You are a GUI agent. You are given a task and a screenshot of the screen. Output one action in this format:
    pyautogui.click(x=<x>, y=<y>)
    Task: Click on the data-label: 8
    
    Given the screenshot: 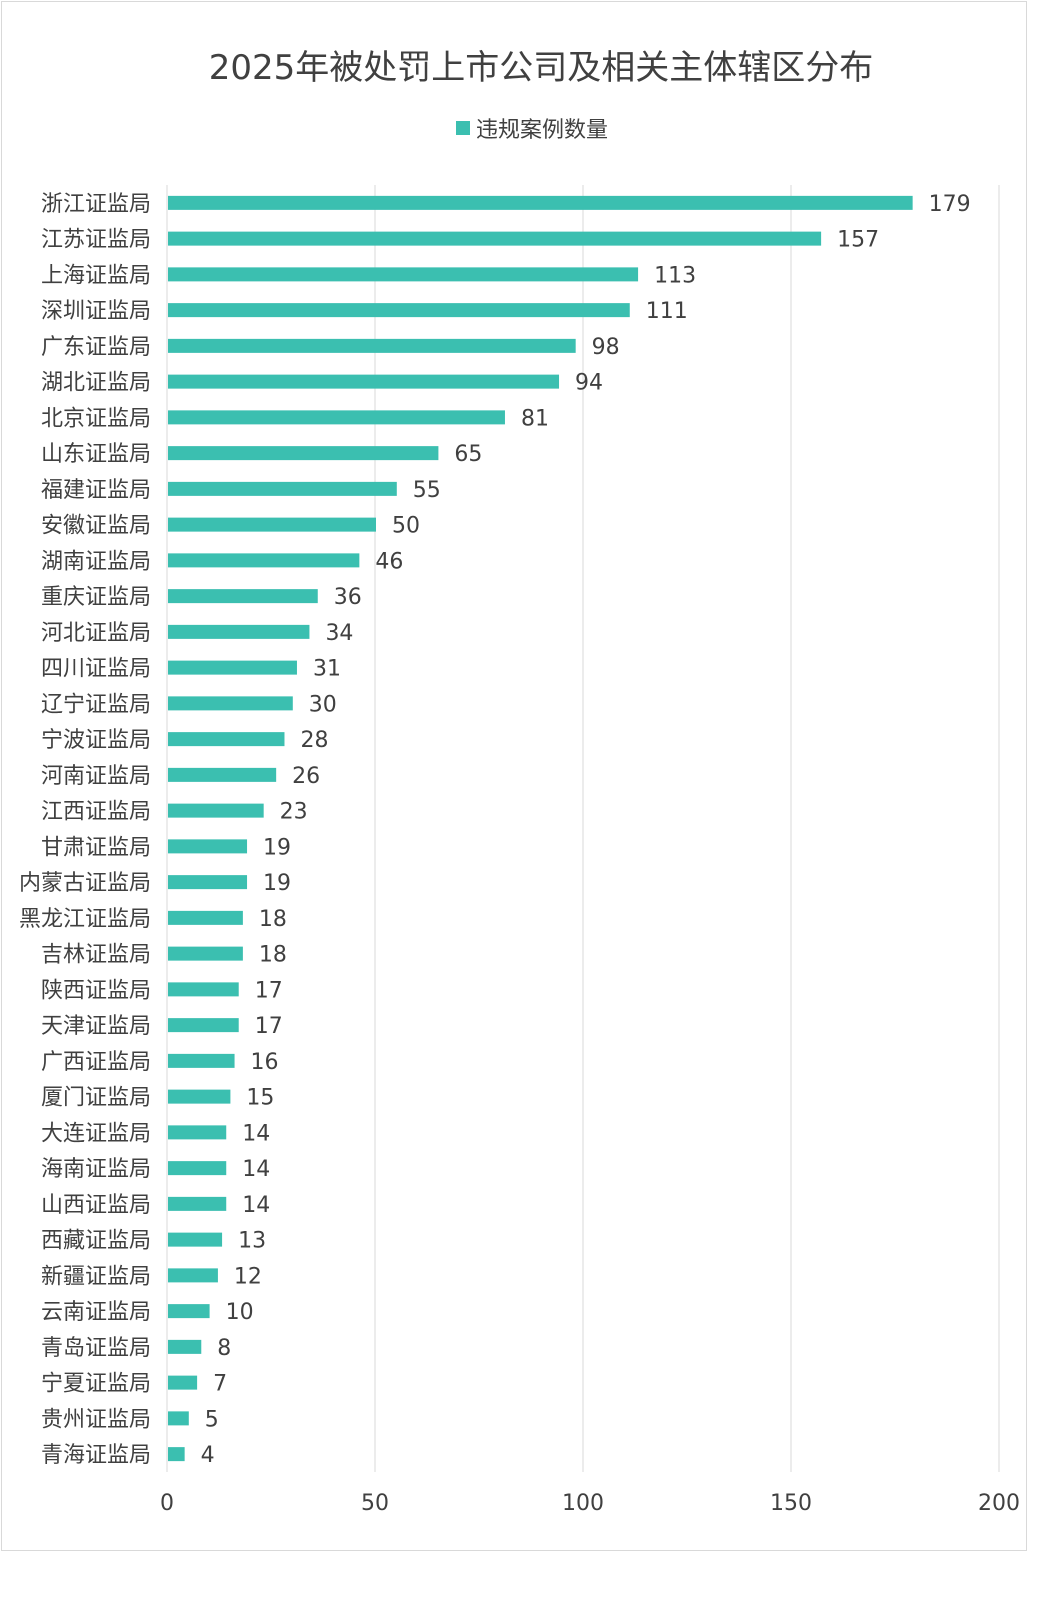 What is the action you would take?
    pyautogui.click(x=224, y=1348)
    